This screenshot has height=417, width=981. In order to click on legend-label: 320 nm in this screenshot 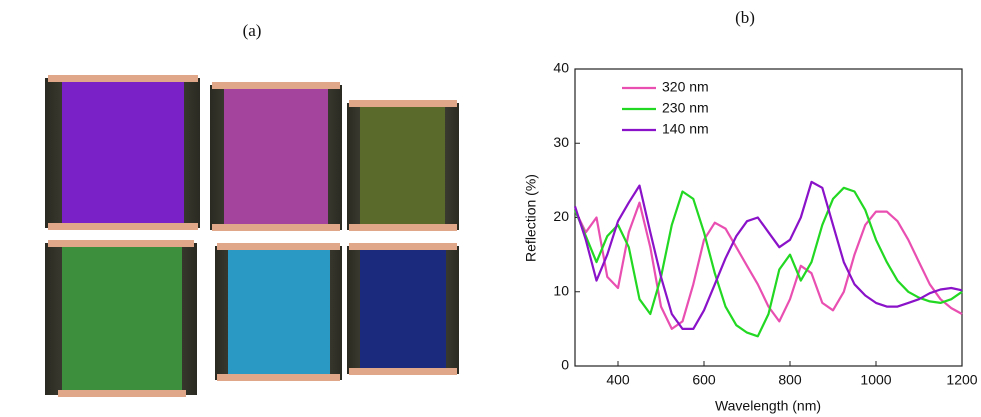, I will do `click(685, 87)`.